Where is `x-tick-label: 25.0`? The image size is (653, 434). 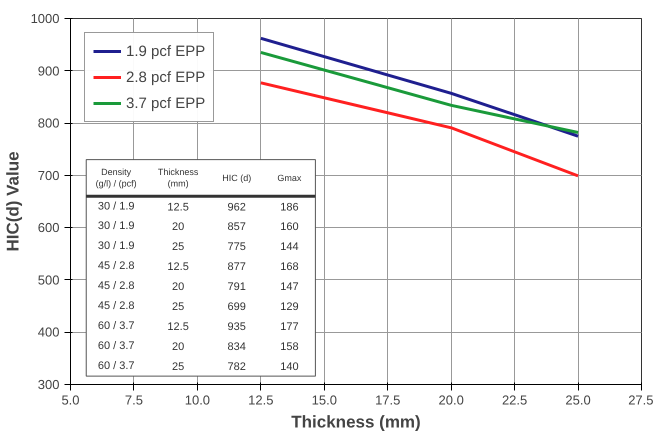
x-tick-label: 25.0 is located at coordinates (578, 400).